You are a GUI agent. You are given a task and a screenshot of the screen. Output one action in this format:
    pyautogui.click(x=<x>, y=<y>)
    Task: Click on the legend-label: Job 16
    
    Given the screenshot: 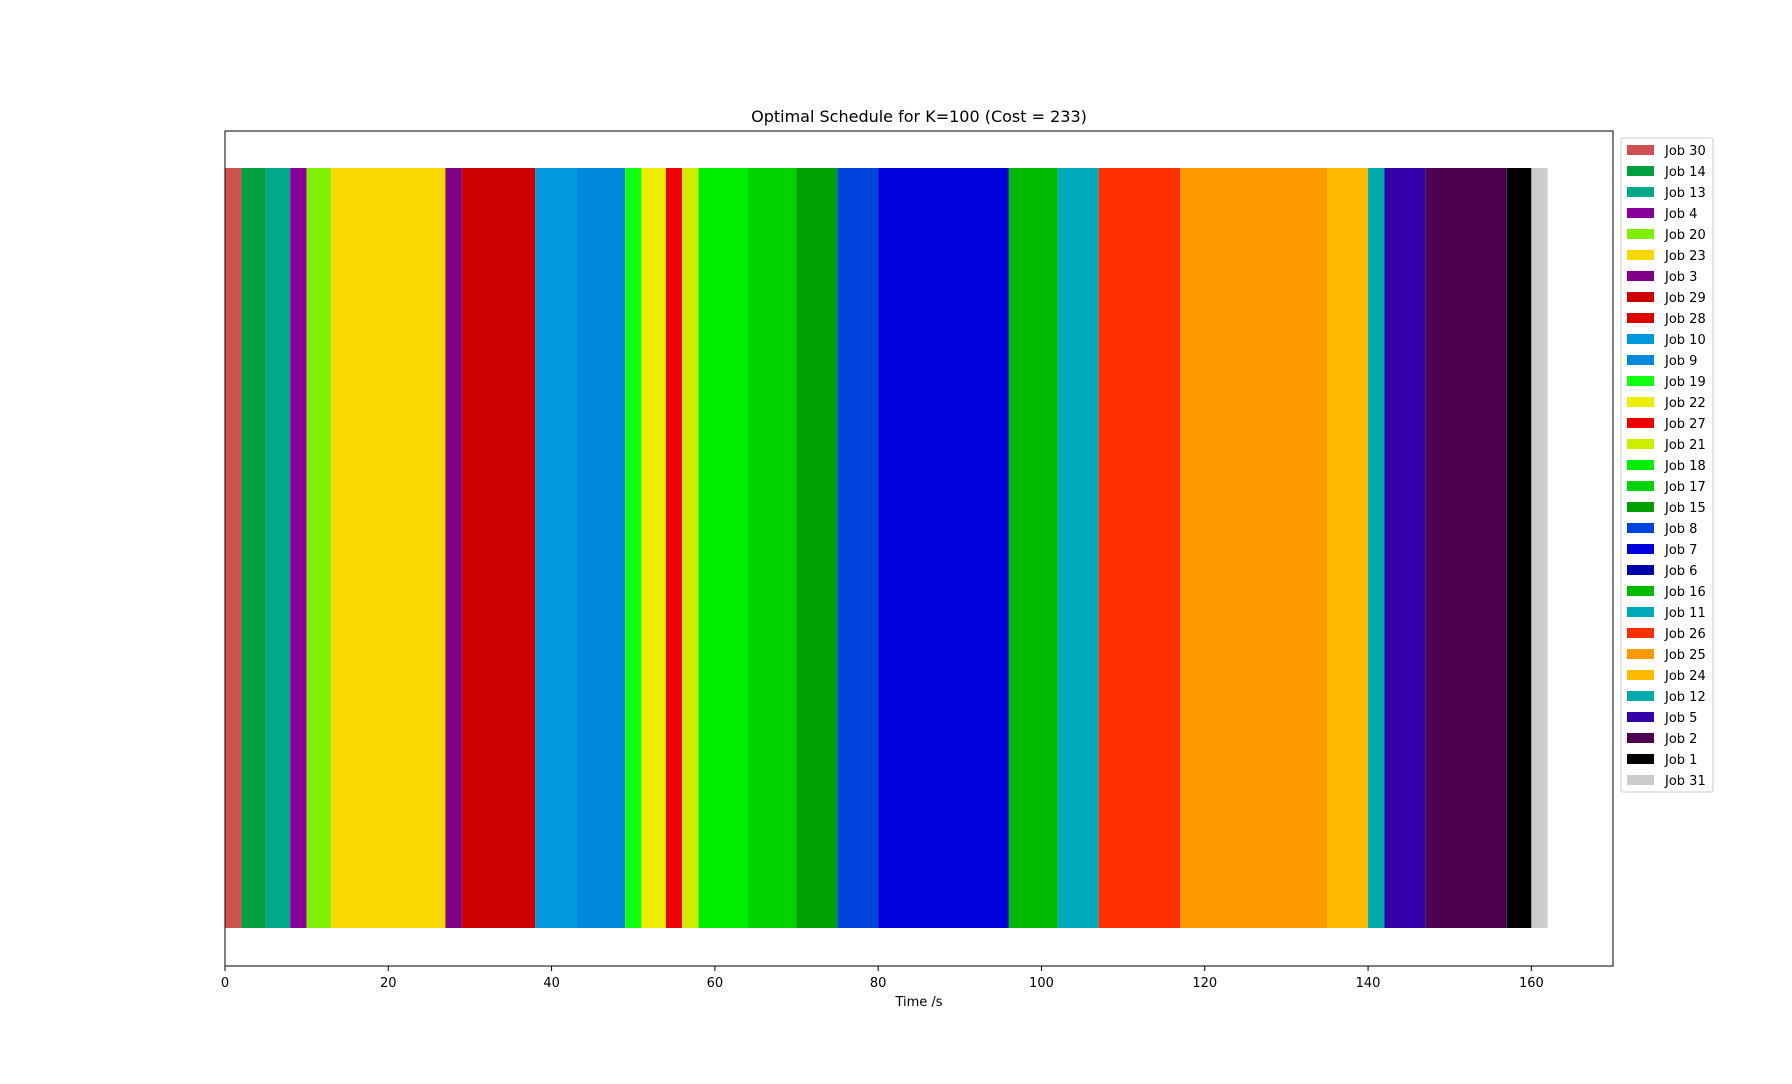 What is the action you would take?
    pyautogui.click(x=1685, y=592)
    